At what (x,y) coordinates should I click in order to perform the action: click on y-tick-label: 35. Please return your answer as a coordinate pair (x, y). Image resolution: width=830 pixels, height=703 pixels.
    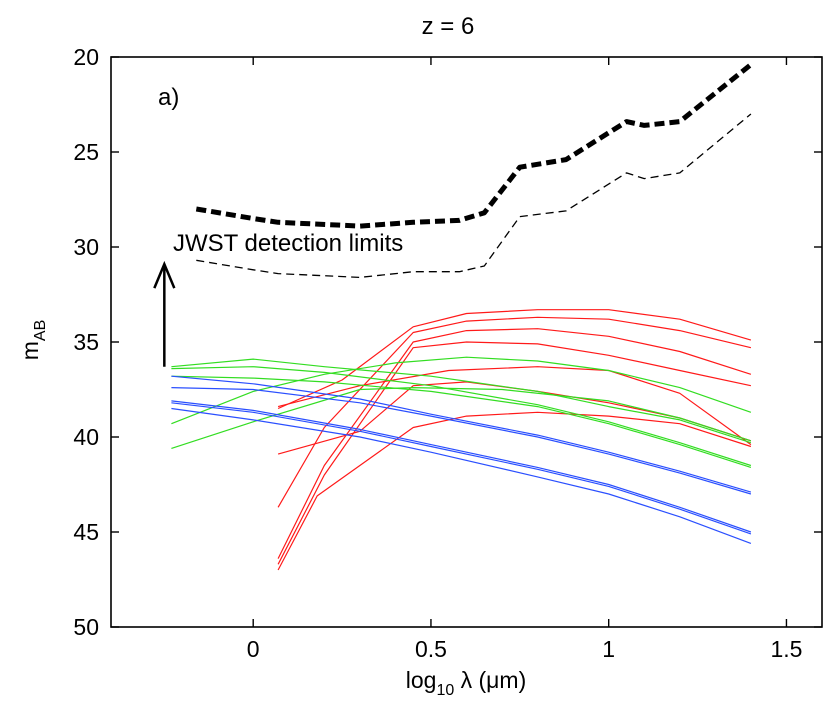
    Looking at the image, I should click on (86, 342).